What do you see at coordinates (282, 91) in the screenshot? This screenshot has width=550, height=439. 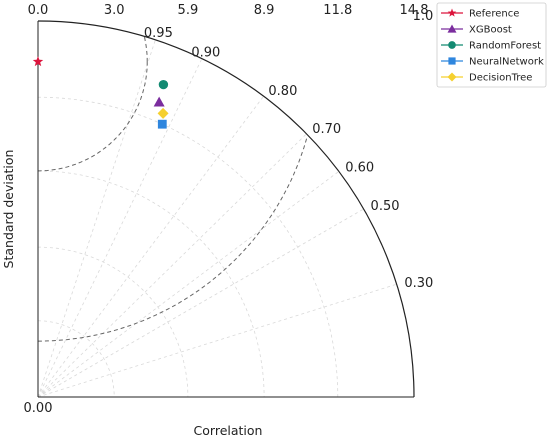 I see `correlation-tick-label: 0.80` at bounding box center [282, 91].